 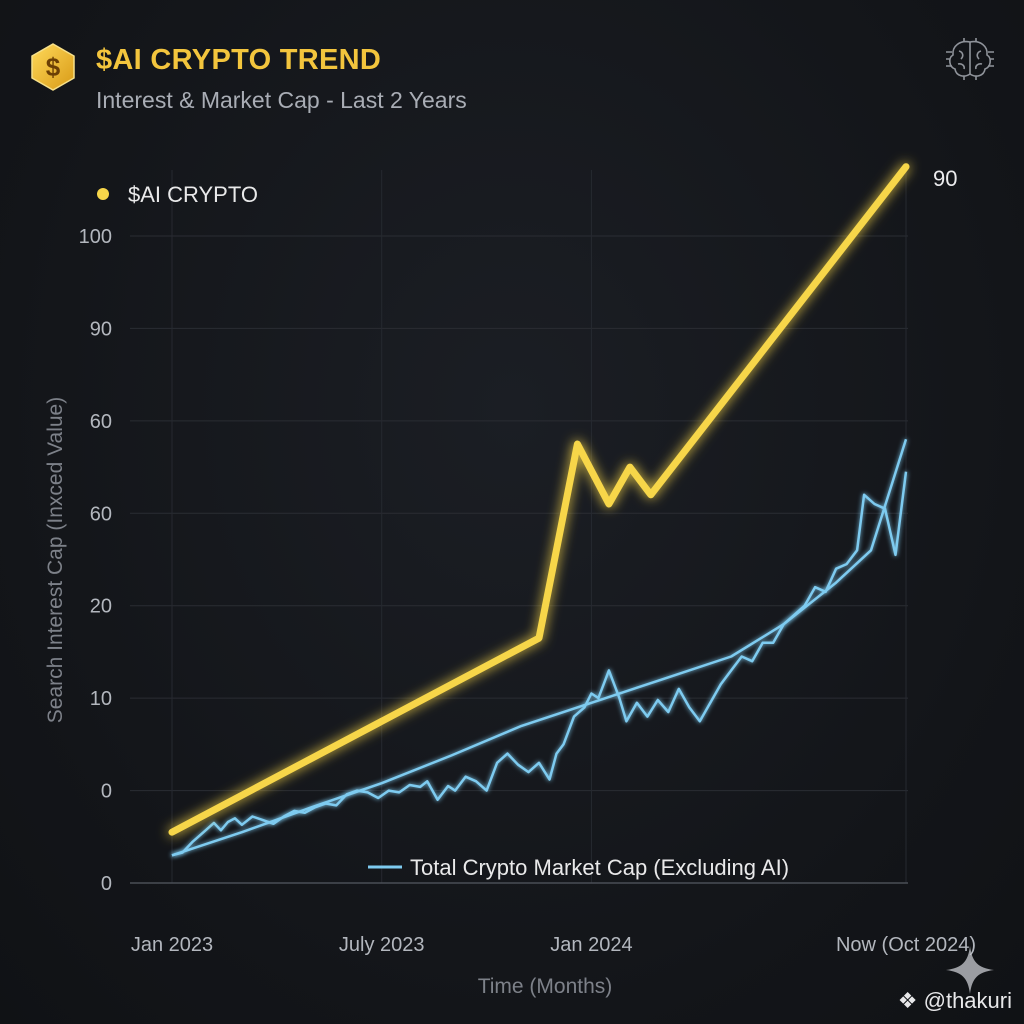 I want to click on x-tick-label: Jan 2023, so click(x=172, y=945).